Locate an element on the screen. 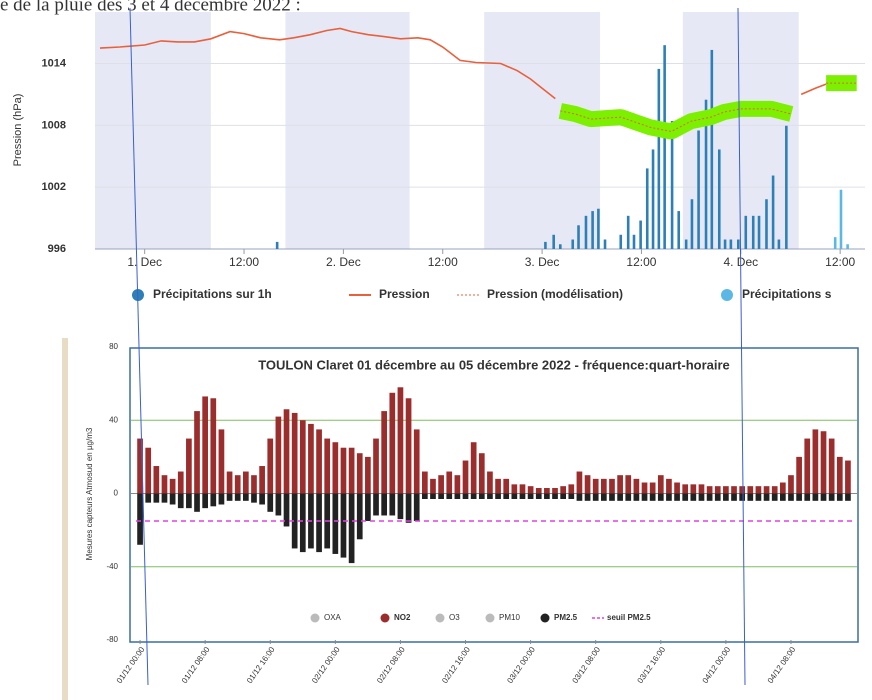 The height and width of the screenshot is (700, 872). x-tick-label: 04/12 00:00 is located at coordinates (717, 665).